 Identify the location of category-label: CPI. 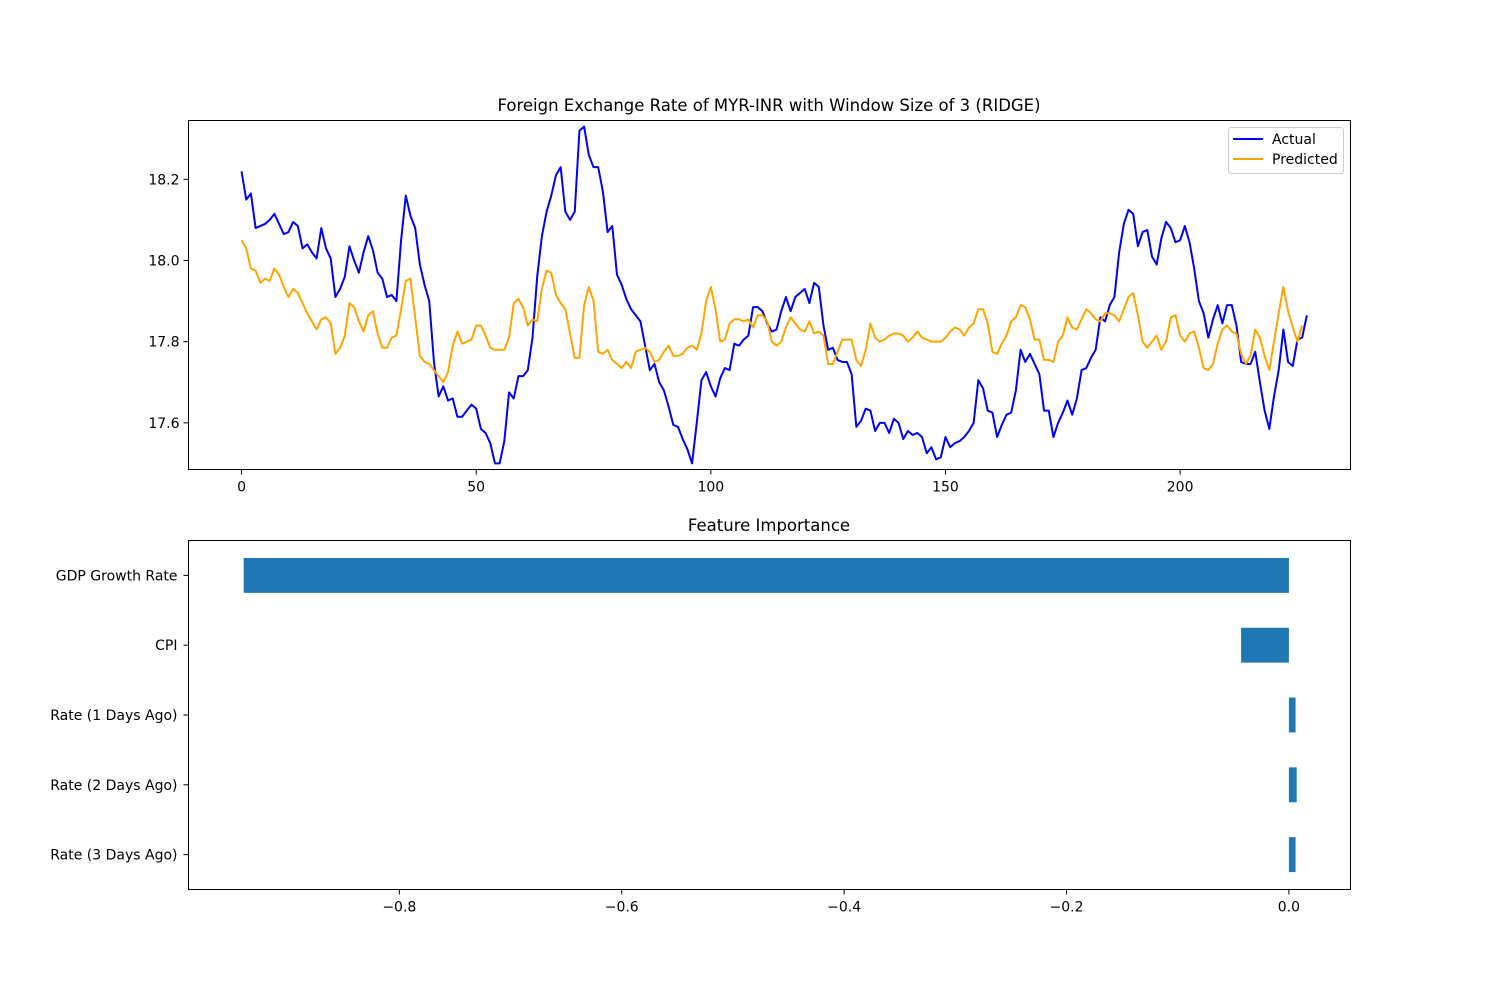
(166, 646).